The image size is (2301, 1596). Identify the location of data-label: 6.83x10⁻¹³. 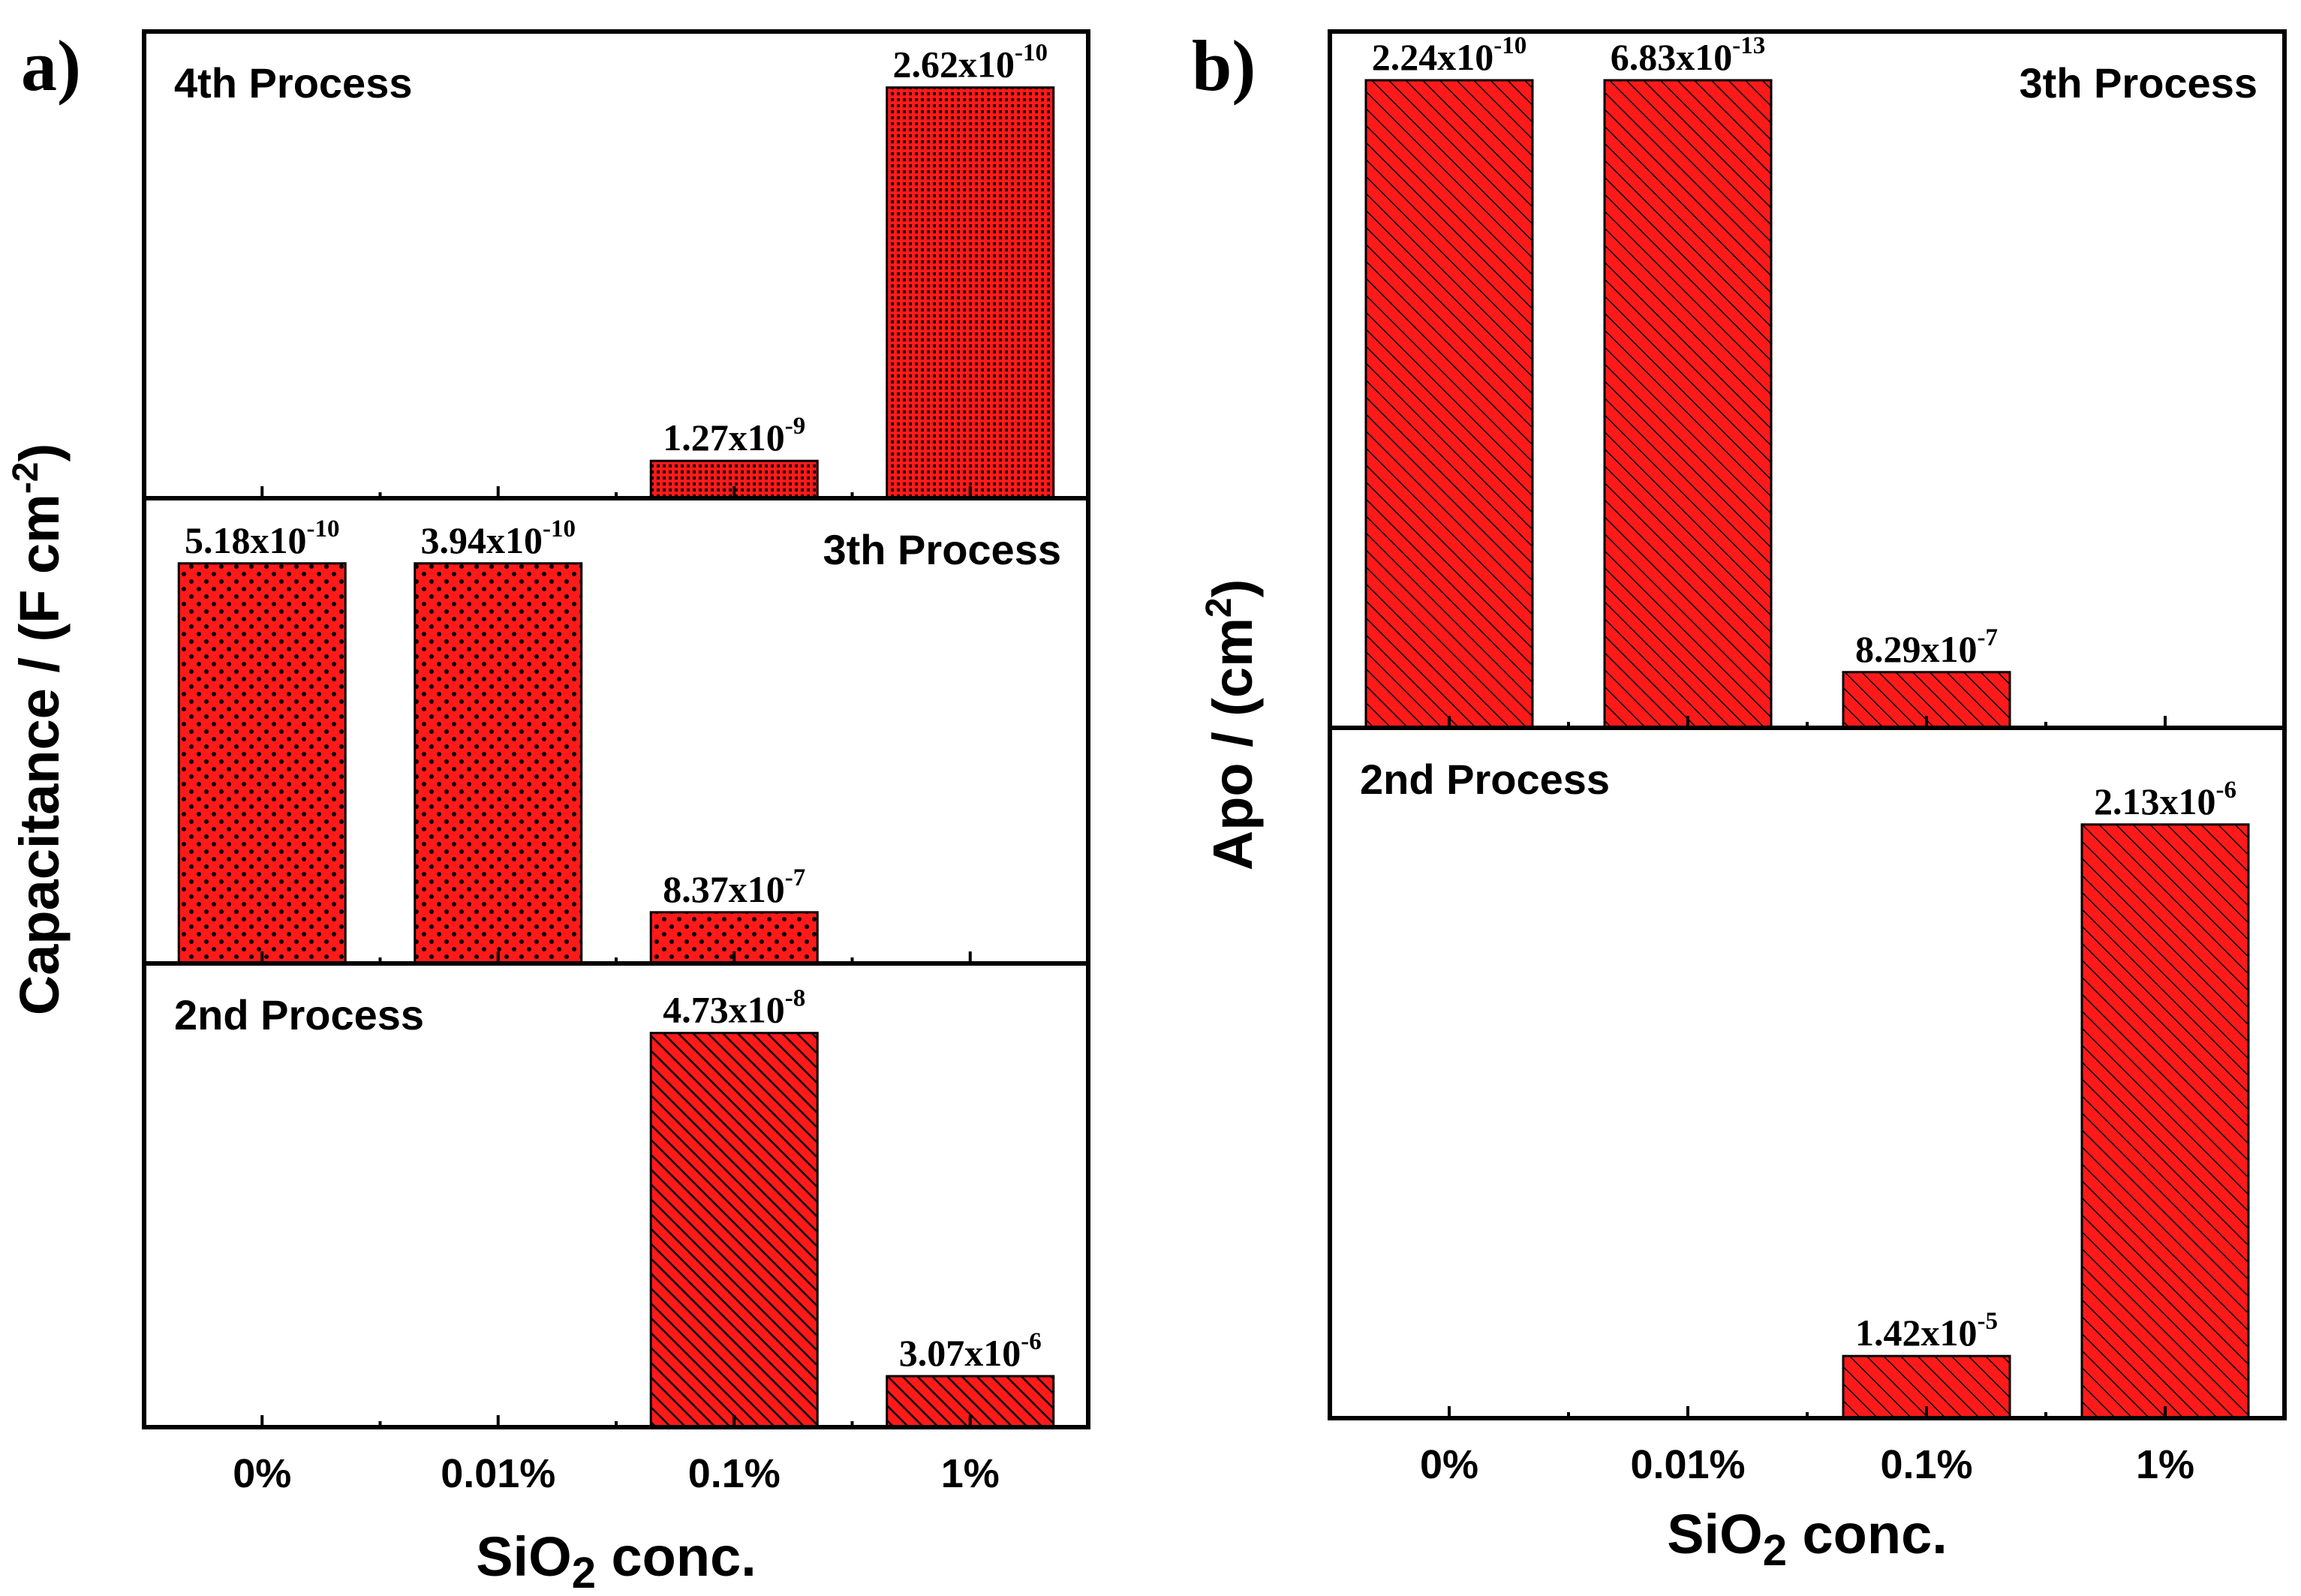
(1688, 55).